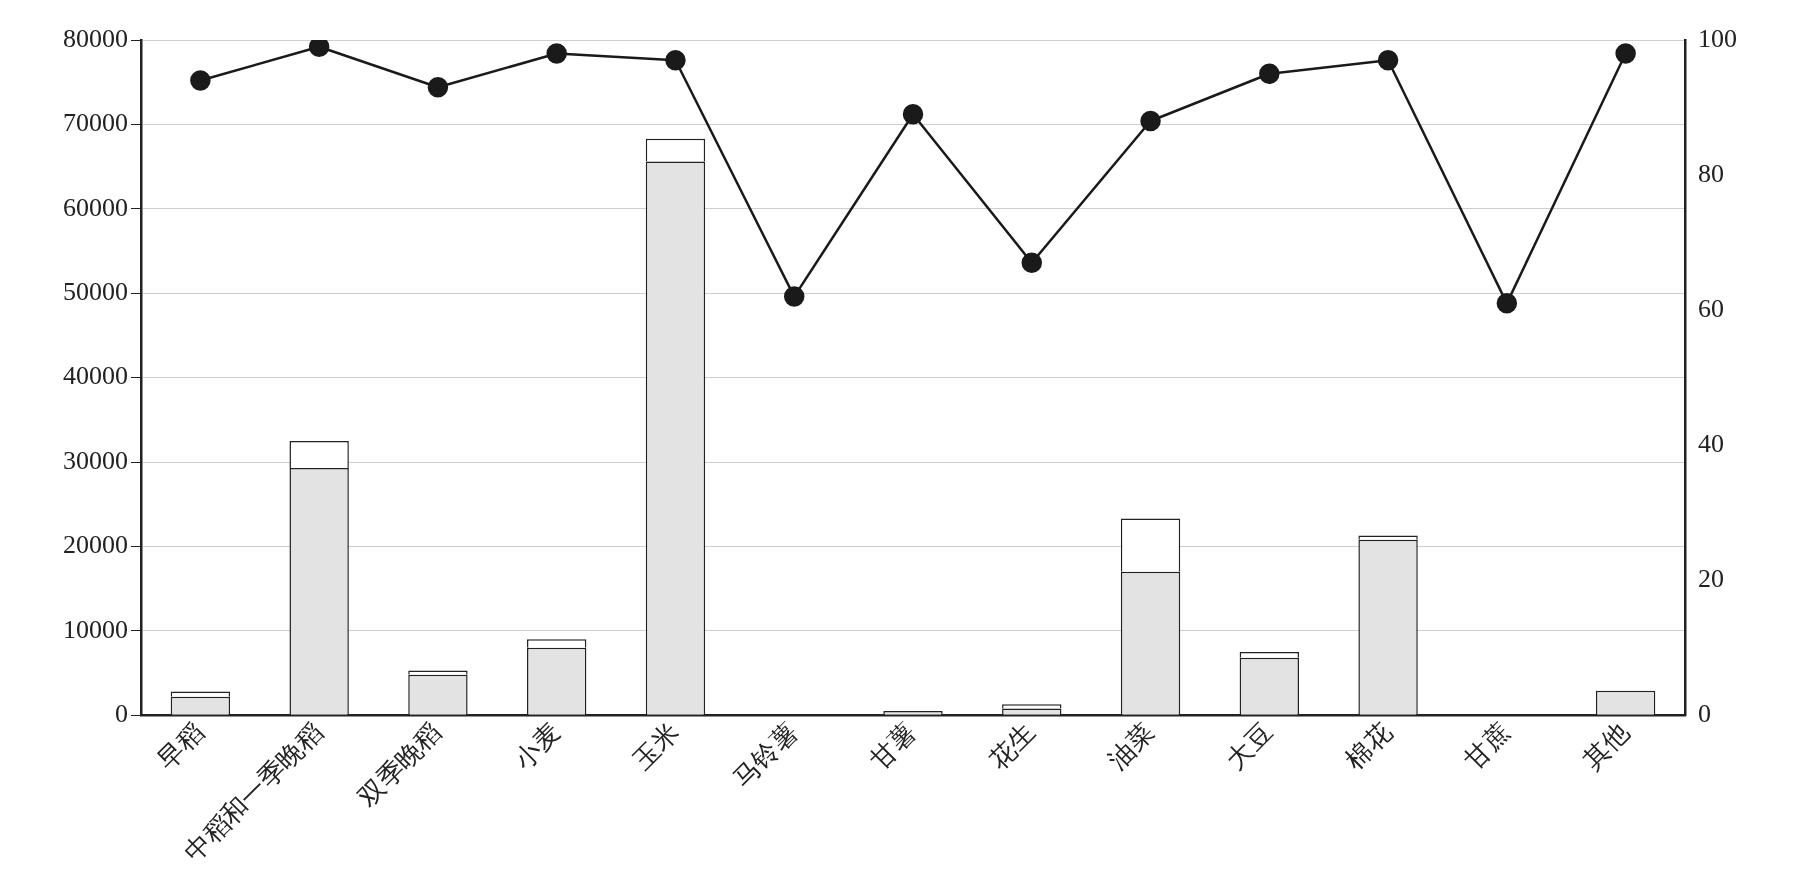 The image size is (1800, 892). I want to click on x-tick-label: 棉花, so click(1368, 746).